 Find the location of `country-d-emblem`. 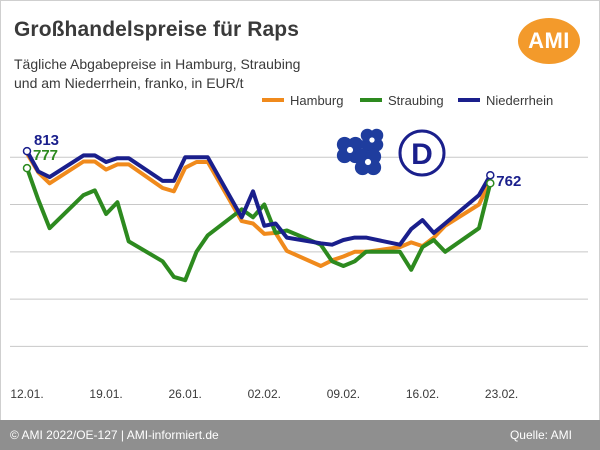

country-d-emblem is located at coordinates (422, 153).